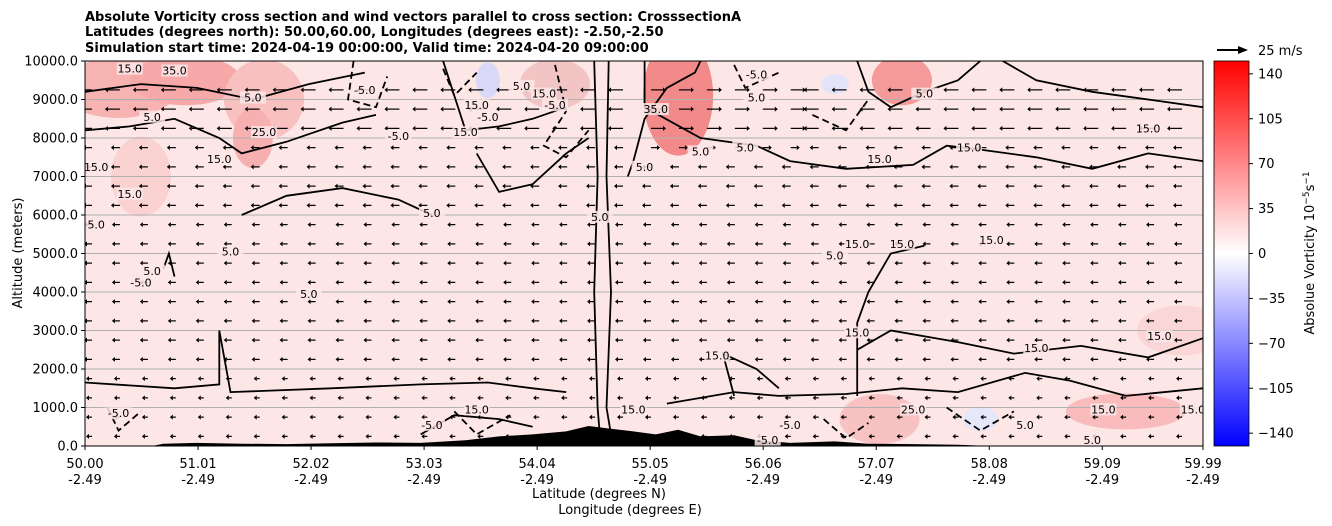 The width and height of the screenshot is (1332, 526). Describe the element at coordinates (989, 464) in the screenshot. I see `x-tick-label-lat: 58.08` at that location.